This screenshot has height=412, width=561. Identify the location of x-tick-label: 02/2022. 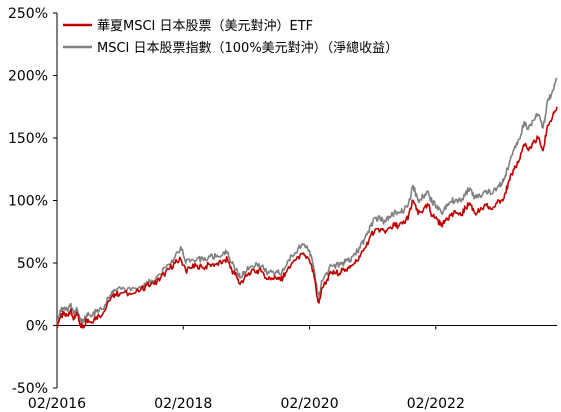
(436, 404).